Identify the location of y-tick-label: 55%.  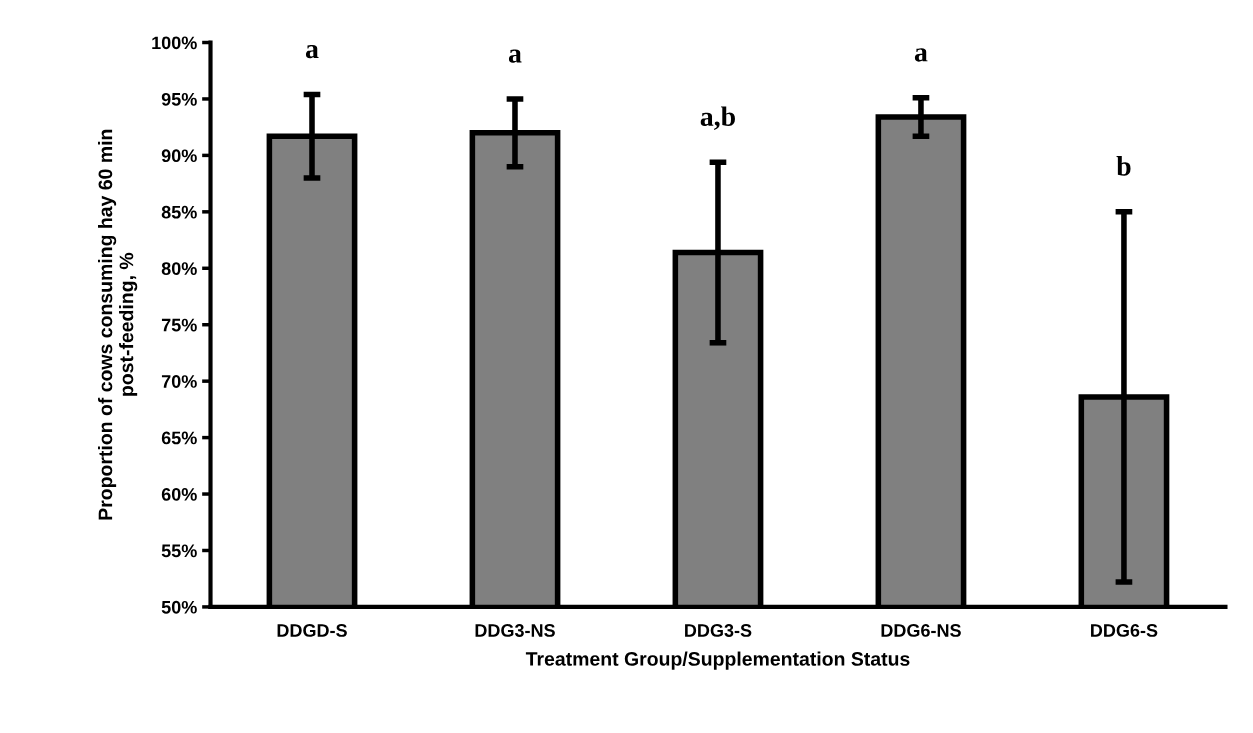
(179, 551).